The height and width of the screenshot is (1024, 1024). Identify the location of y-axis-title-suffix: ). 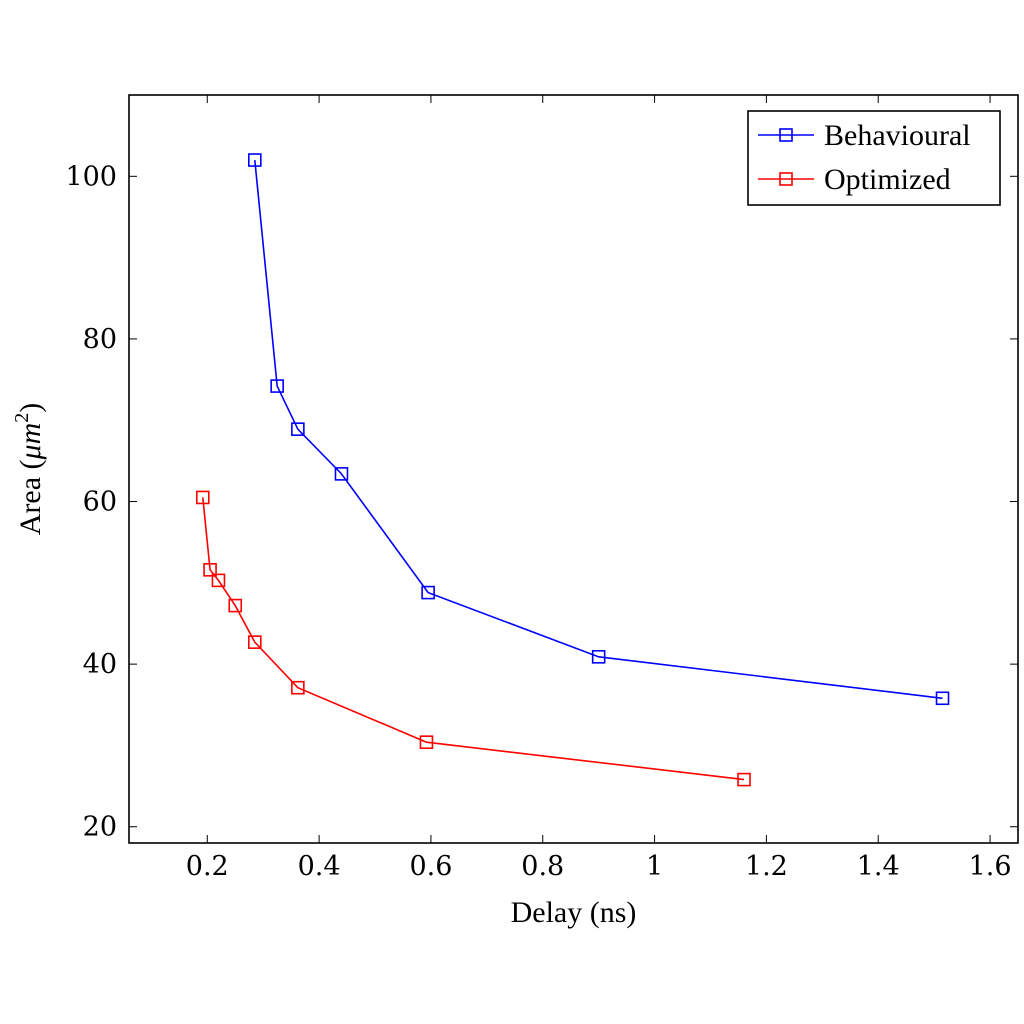
(30, 408).